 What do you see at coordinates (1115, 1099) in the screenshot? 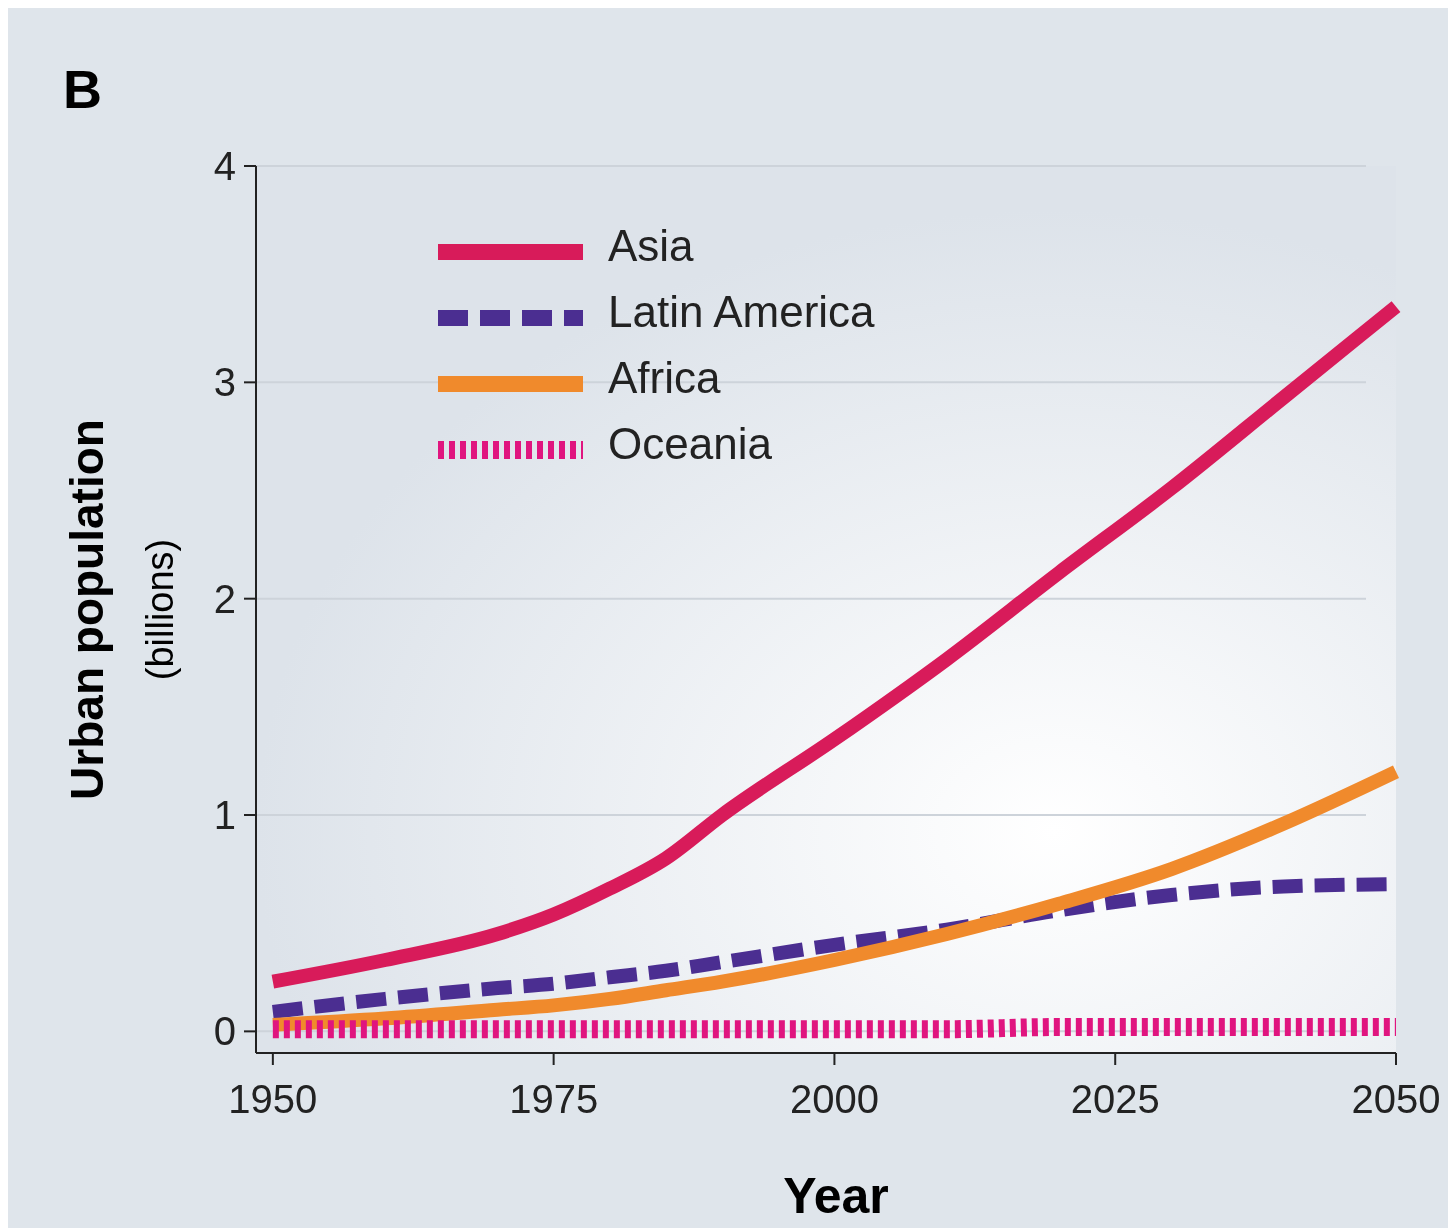
I see `x-tick-label: 2025` at bounding box center [1115, 1099].